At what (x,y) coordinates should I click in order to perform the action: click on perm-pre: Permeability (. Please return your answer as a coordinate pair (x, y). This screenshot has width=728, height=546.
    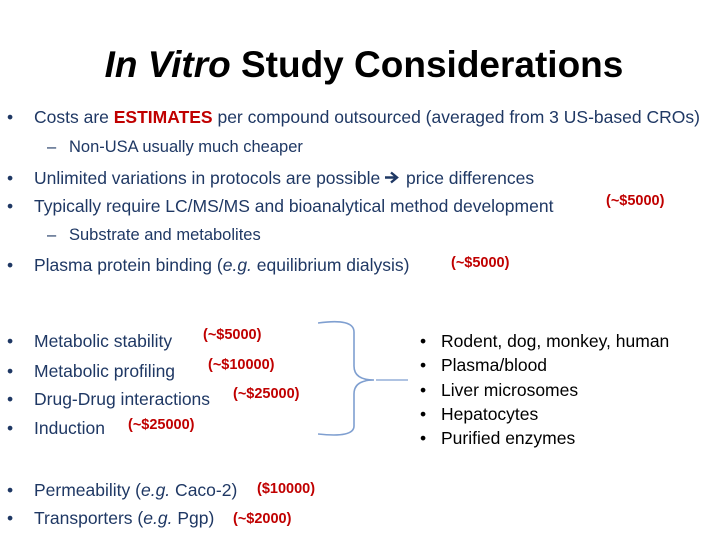
    Looking at the image, I should click on (87, 490).